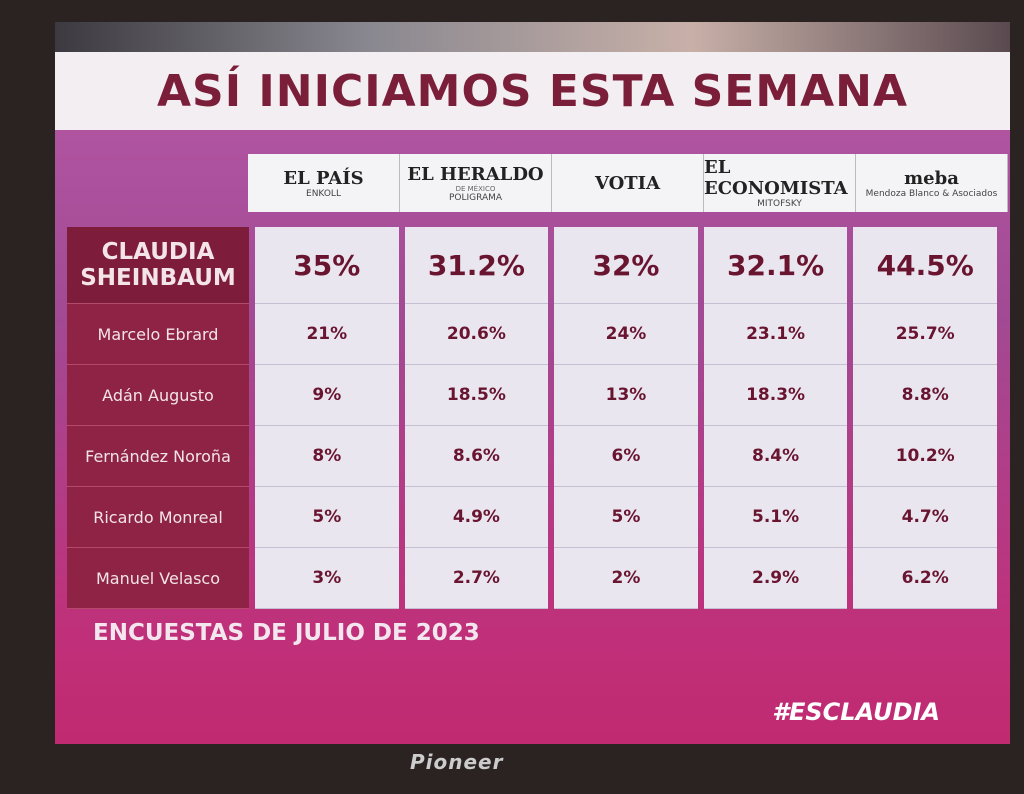  I want to click on poll-value: 31.2%, so click(476, 265).